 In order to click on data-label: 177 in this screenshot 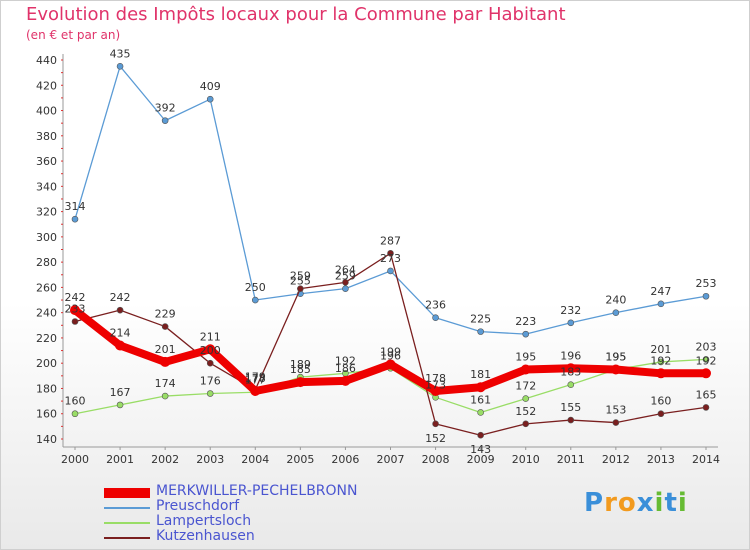, I will do `click(255, 379)`.